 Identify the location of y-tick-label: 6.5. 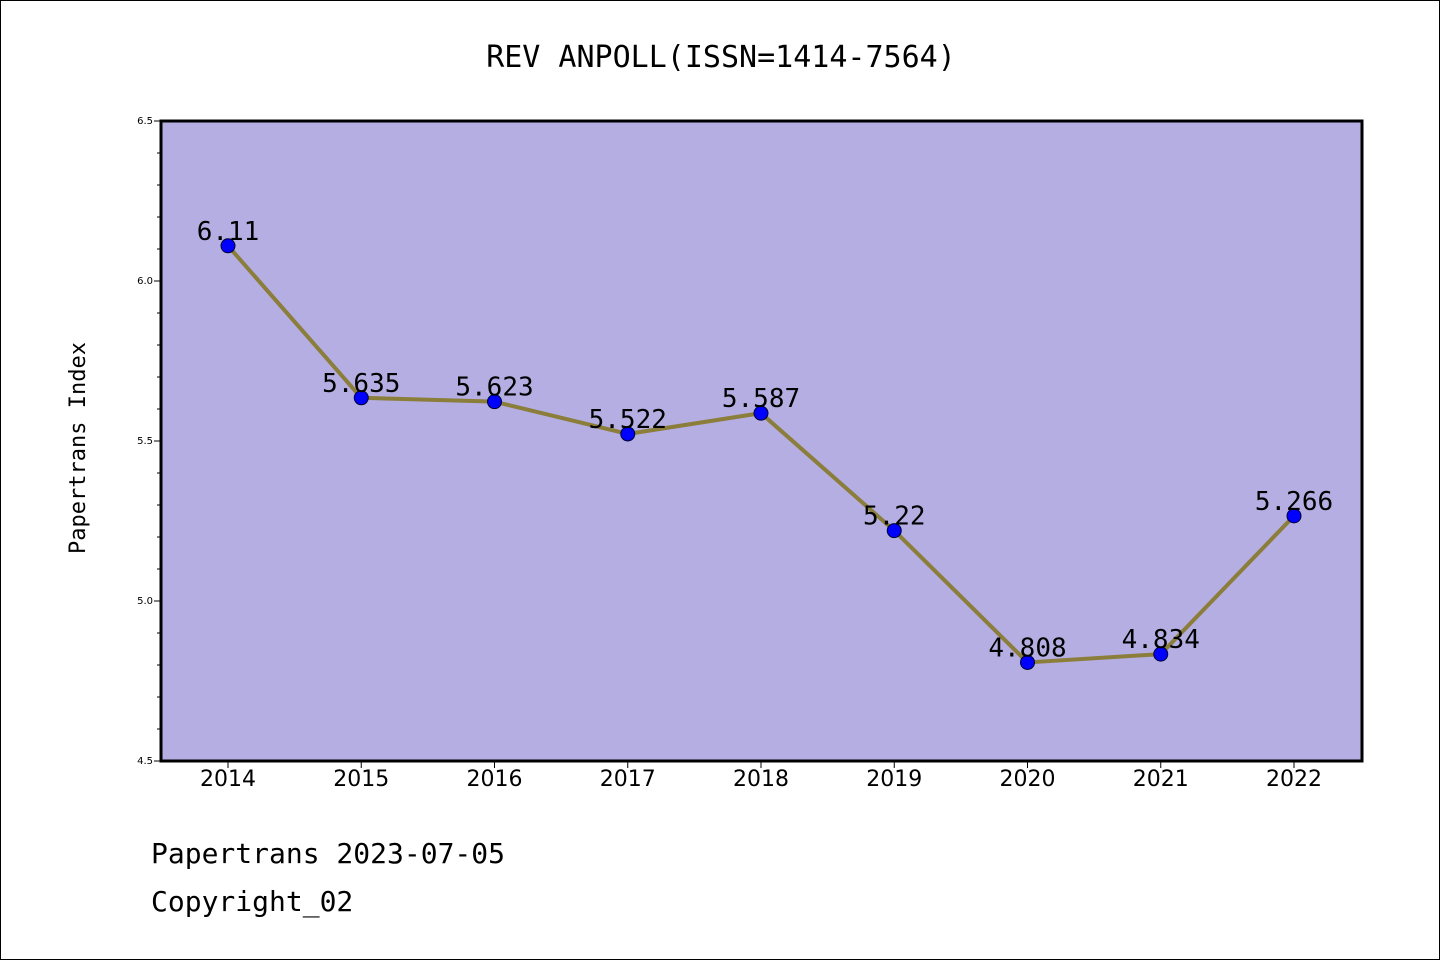
(145, 121).